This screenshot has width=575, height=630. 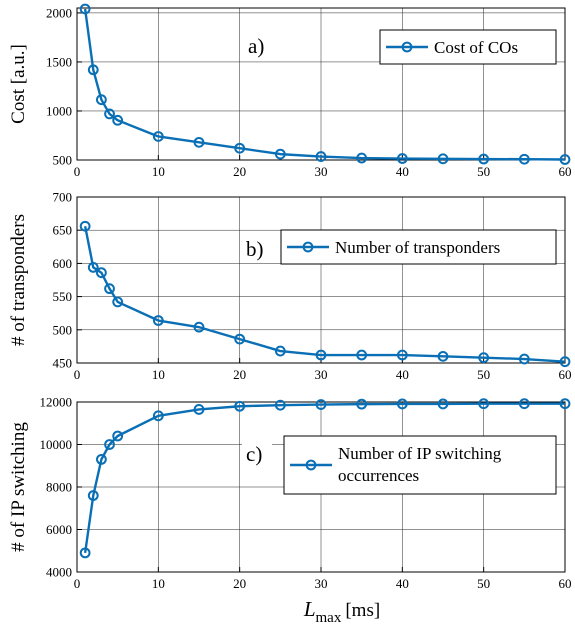 What do you see at coordinates (59, 572) in the screenshot?
I see `y-tick-label-c-4000: 4000` at bounding box center [59, 572].